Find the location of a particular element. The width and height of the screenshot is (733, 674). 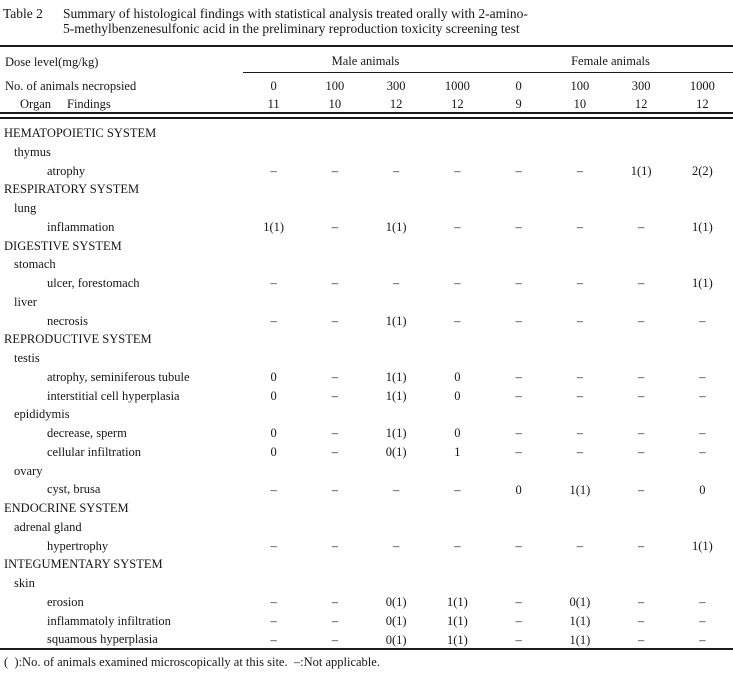

row-label-finding: erosion is located at coordinates (65, 601).